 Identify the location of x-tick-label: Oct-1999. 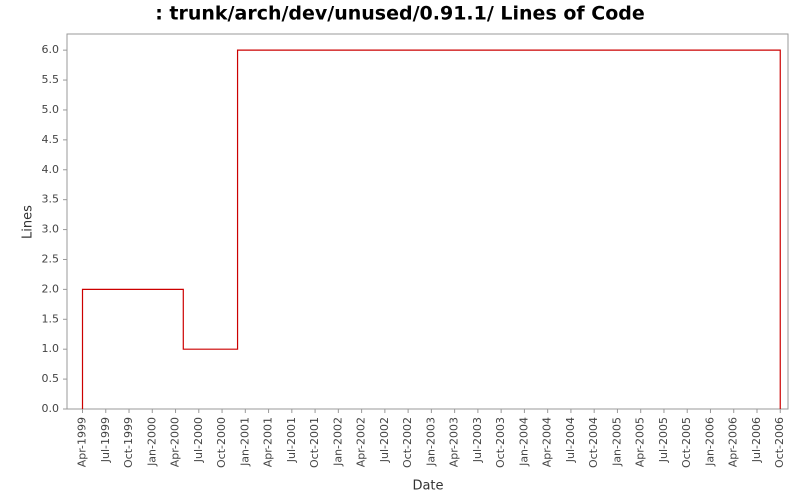
(128, 442).